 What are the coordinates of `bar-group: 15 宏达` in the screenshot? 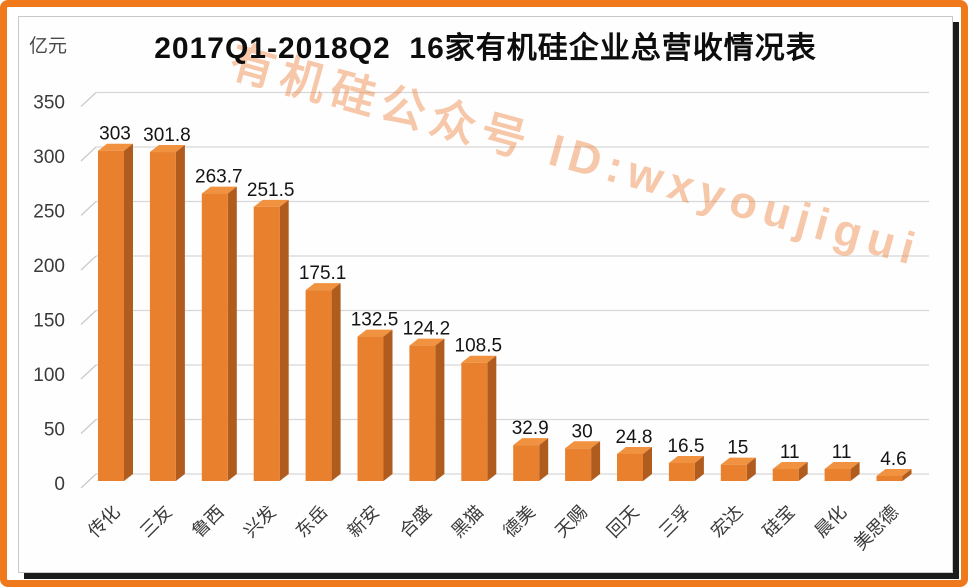 It's located at (731, 490).